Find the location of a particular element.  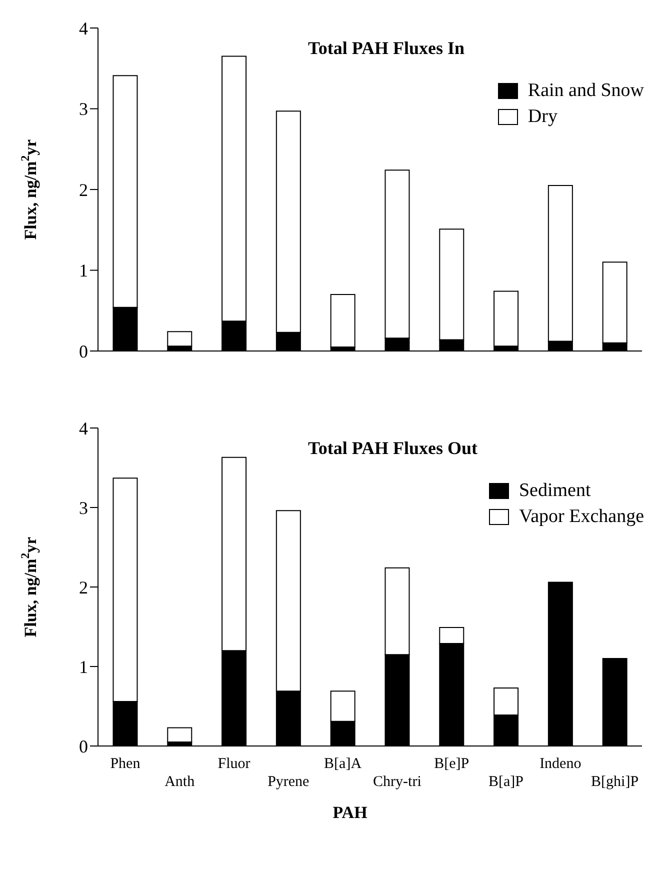

legend-label: Vapor Exchange is located at coordinates (581, 517).